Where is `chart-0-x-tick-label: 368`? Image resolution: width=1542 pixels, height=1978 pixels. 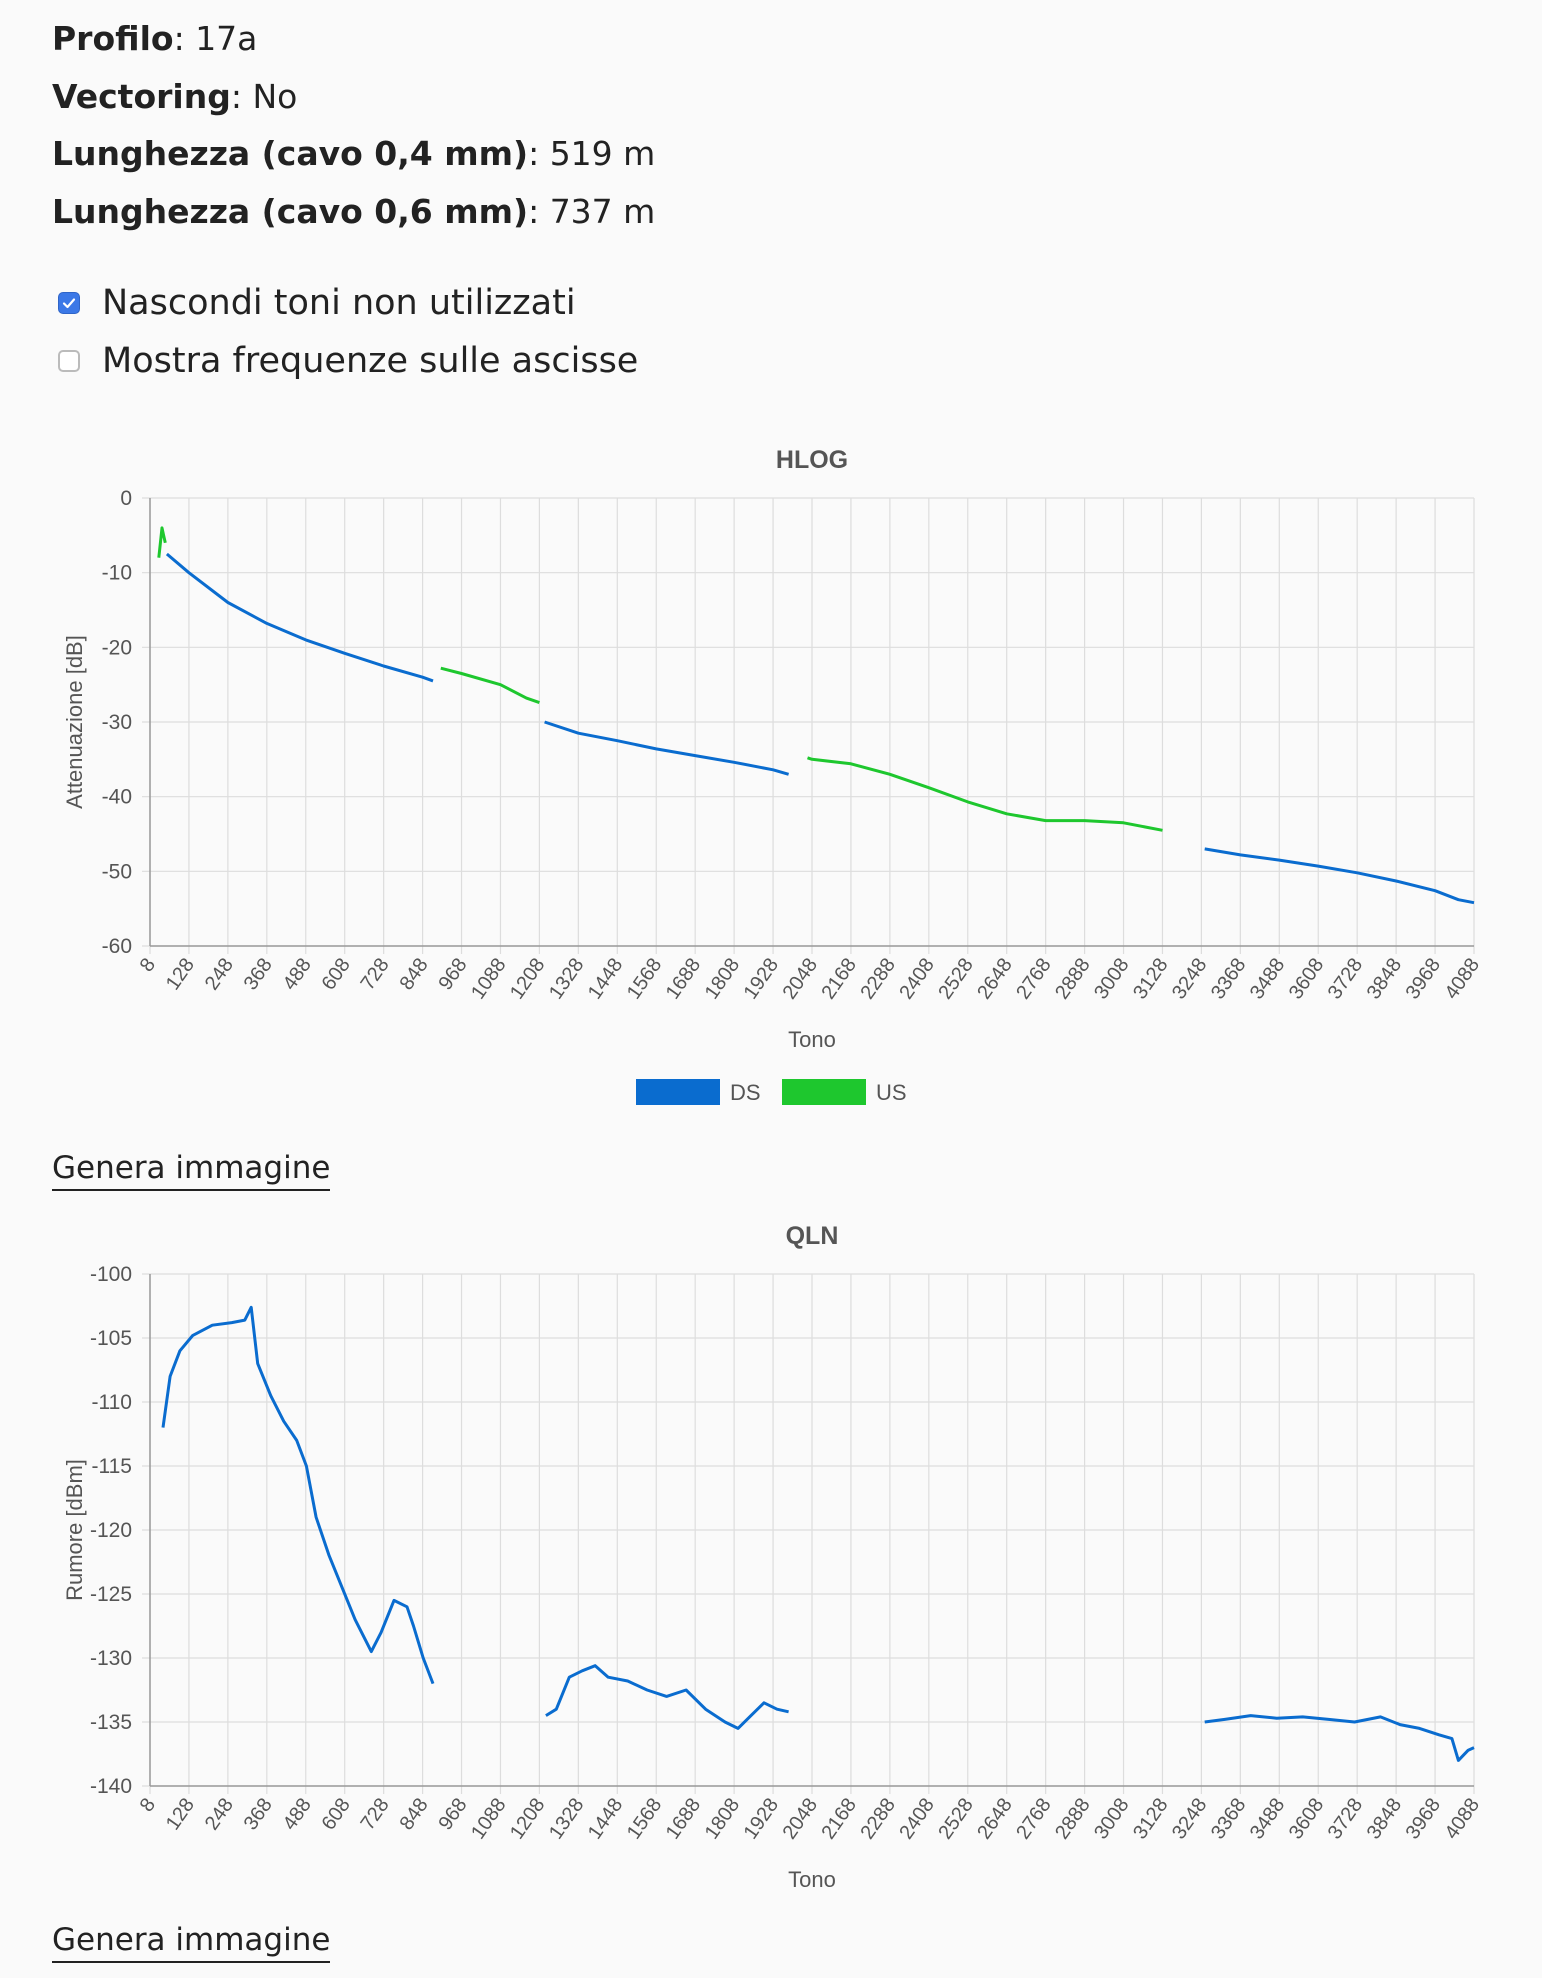 chart-0-x-tick-label: 368 is located at coordinates (258, 974).